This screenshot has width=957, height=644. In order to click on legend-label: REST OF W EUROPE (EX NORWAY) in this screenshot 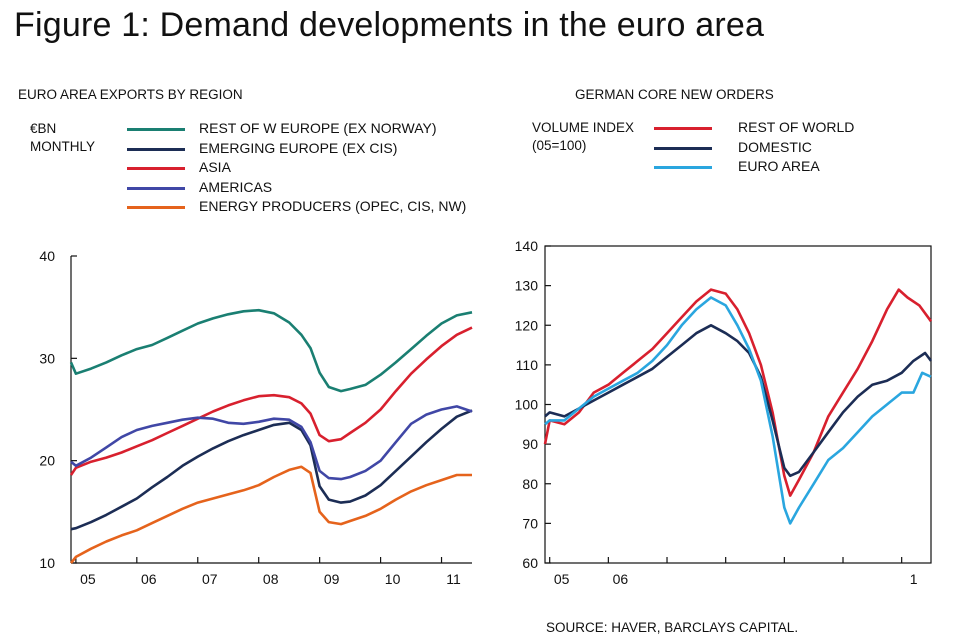, I will do `click(318, 128)`.